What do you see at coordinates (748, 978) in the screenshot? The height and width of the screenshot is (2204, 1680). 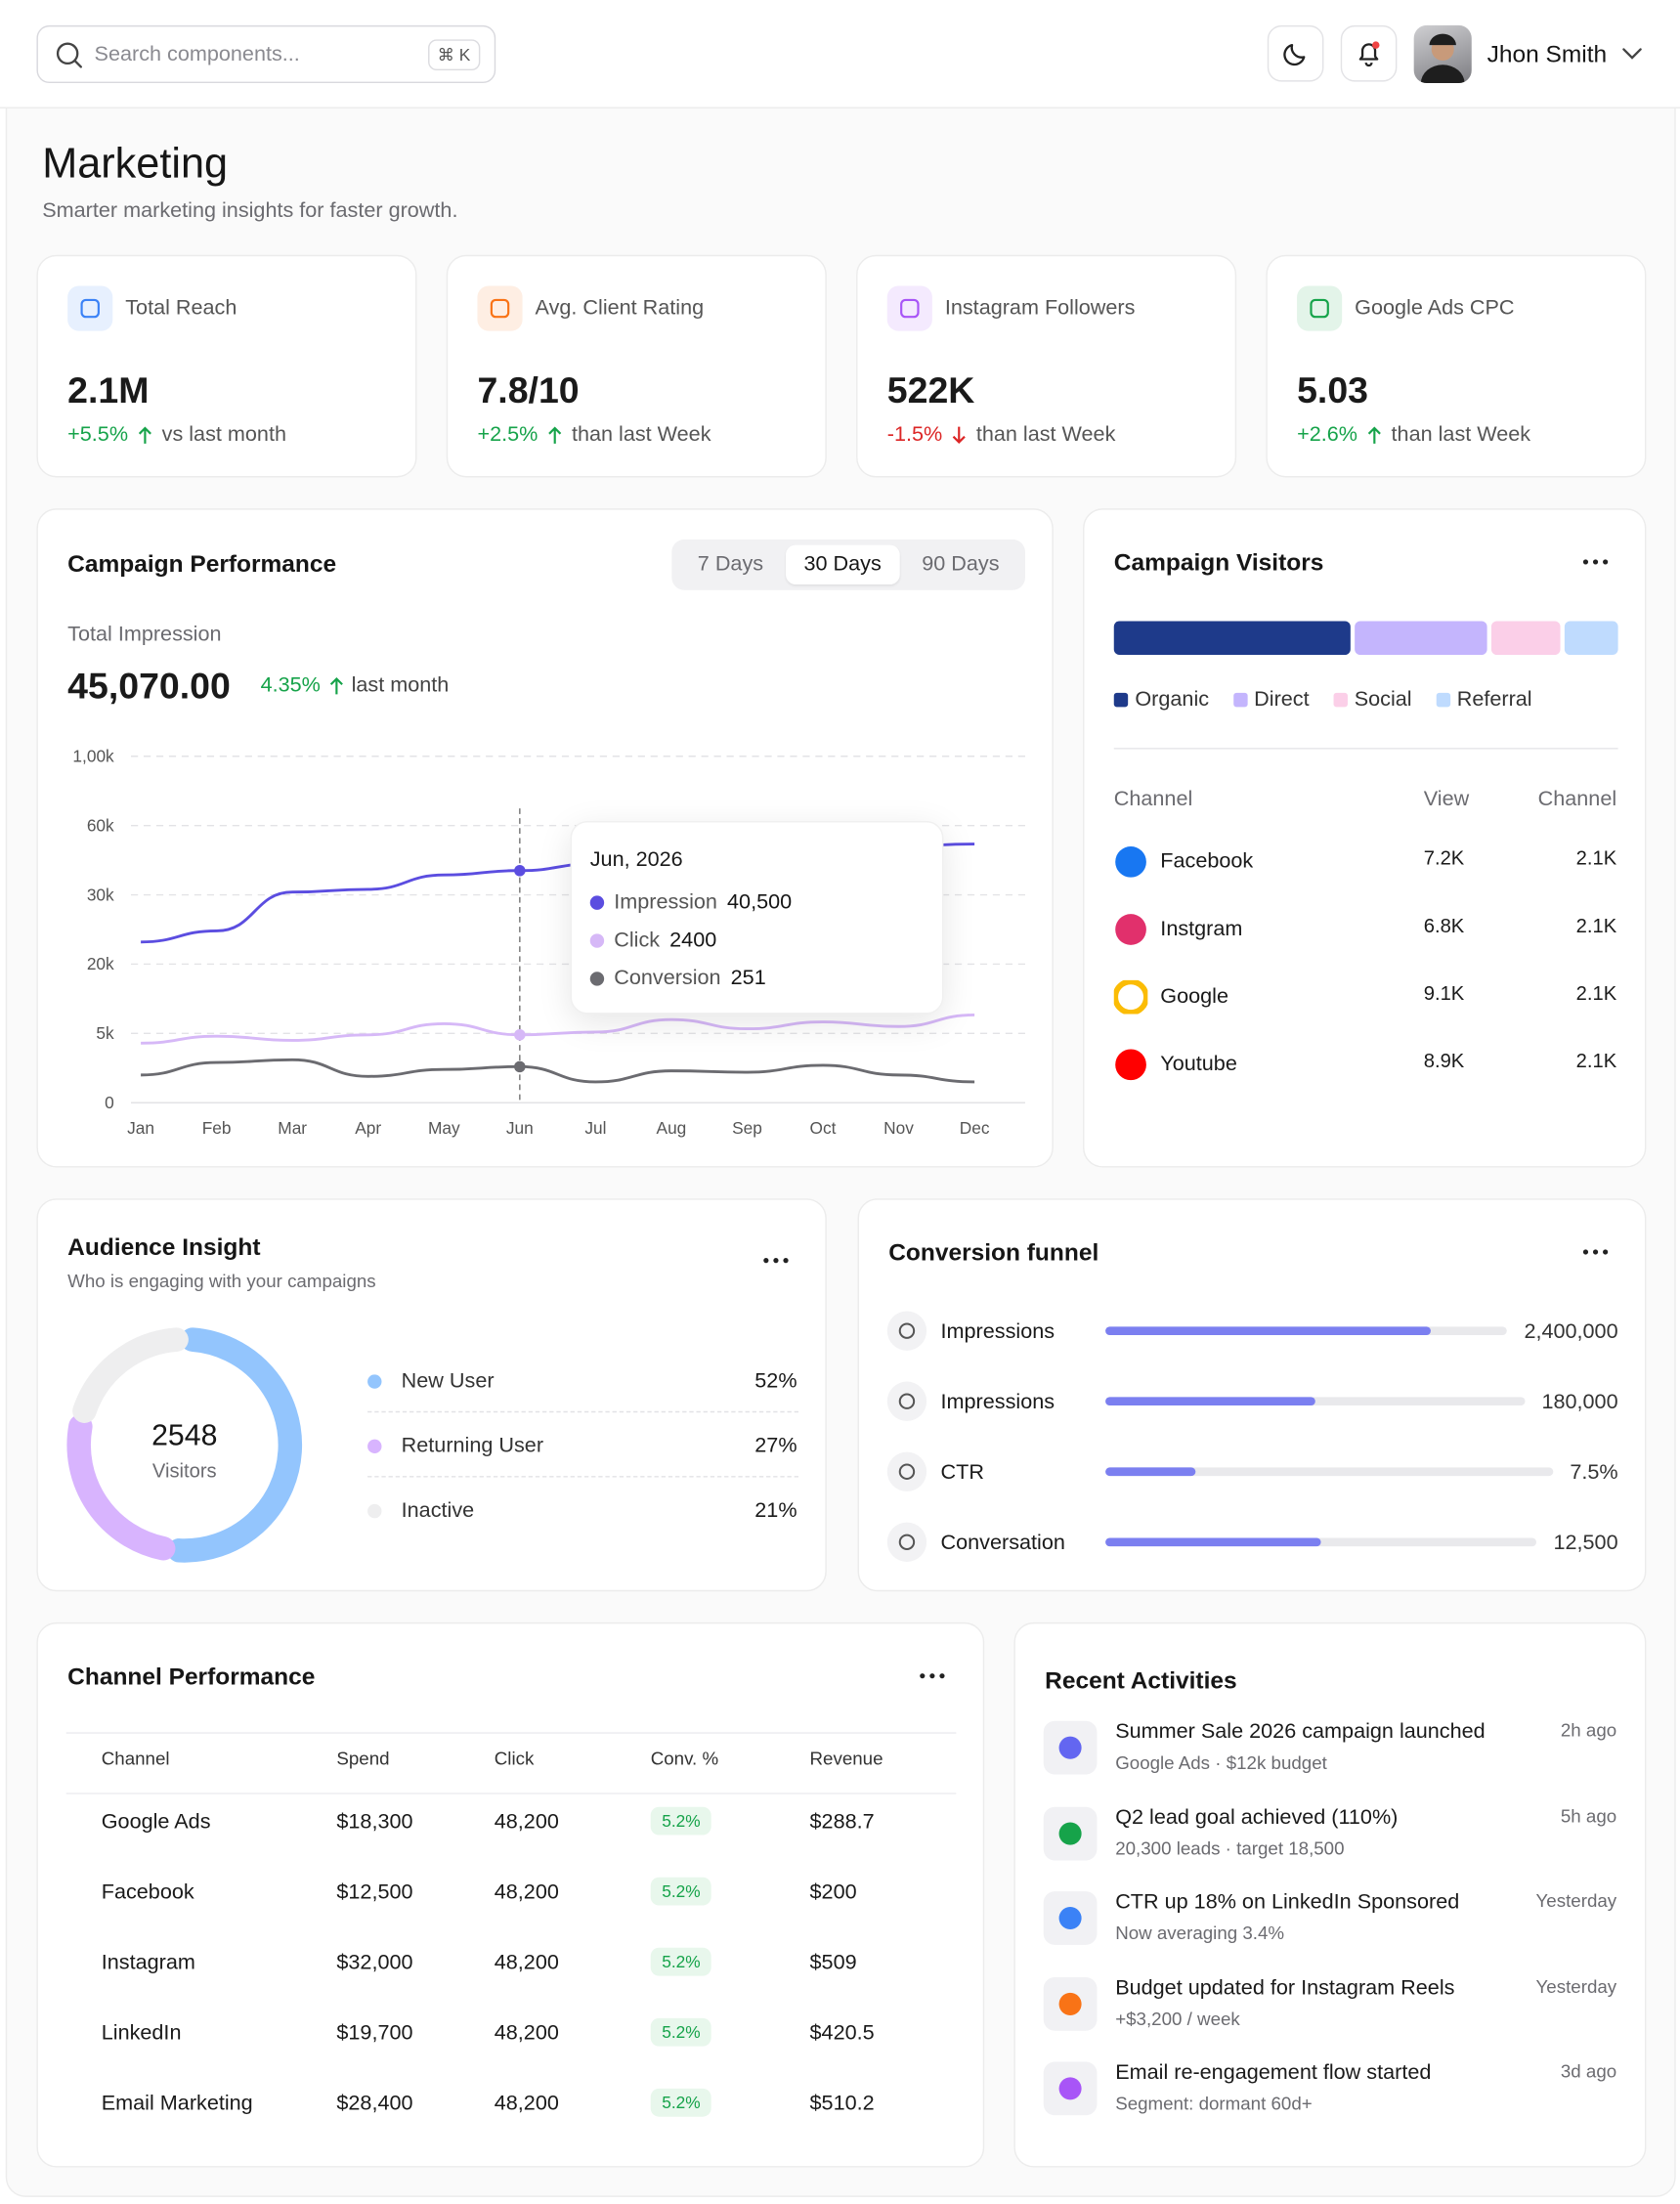 I see `tooltip-value: 251` at bounding box center [748, 978].